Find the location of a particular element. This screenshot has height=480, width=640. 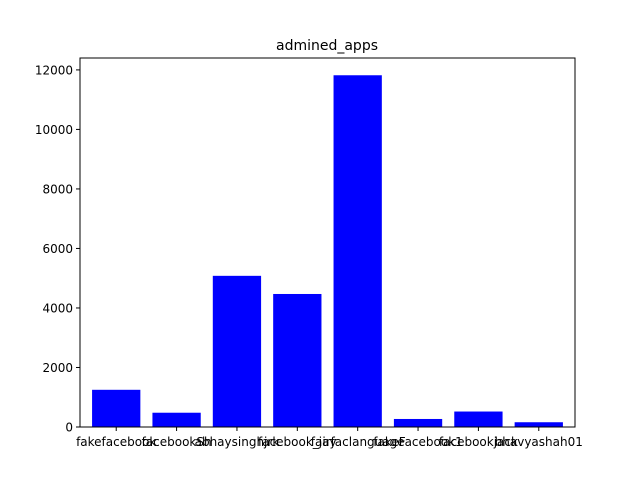

y-tick-label: 8000 is located at coordinates (57, 189).